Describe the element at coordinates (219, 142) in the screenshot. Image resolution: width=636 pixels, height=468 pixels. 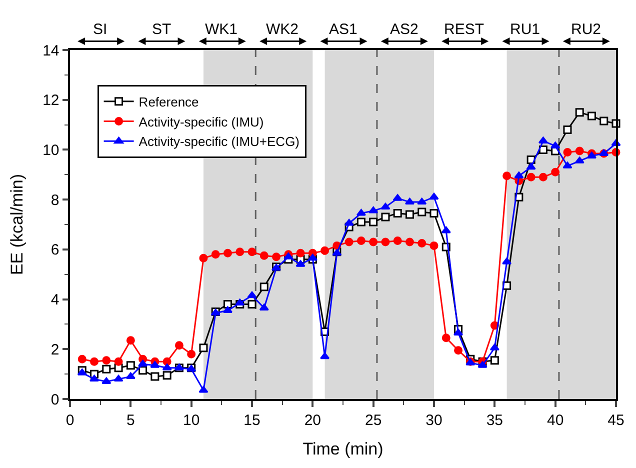
I see `legend-label: Activity-specific (IMU+ECG)` at that location.